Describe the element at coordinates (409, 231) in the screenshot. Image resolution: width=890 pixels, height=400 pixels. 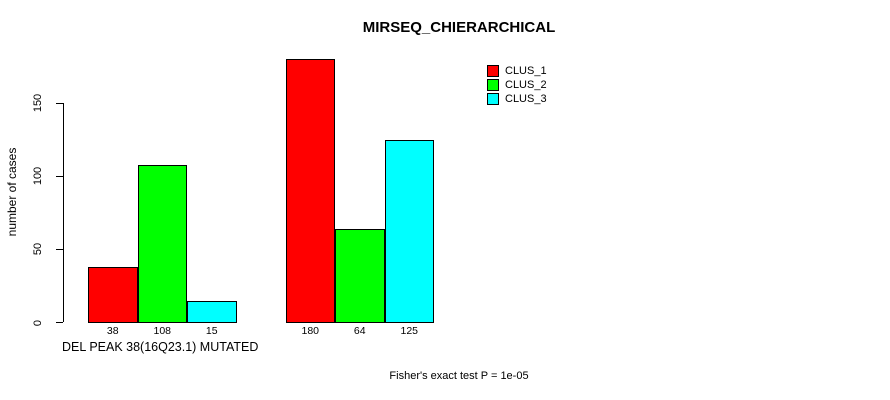
I see `bar-clus_3-group2` at that location.